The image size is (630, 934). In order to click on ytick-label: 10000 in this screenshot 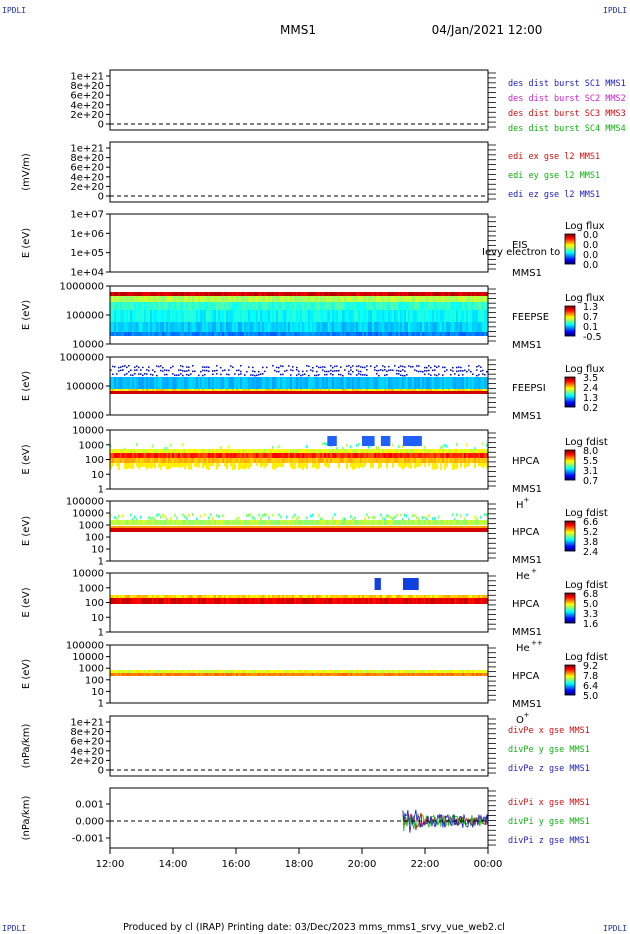, I will do `click(88, 657)`.